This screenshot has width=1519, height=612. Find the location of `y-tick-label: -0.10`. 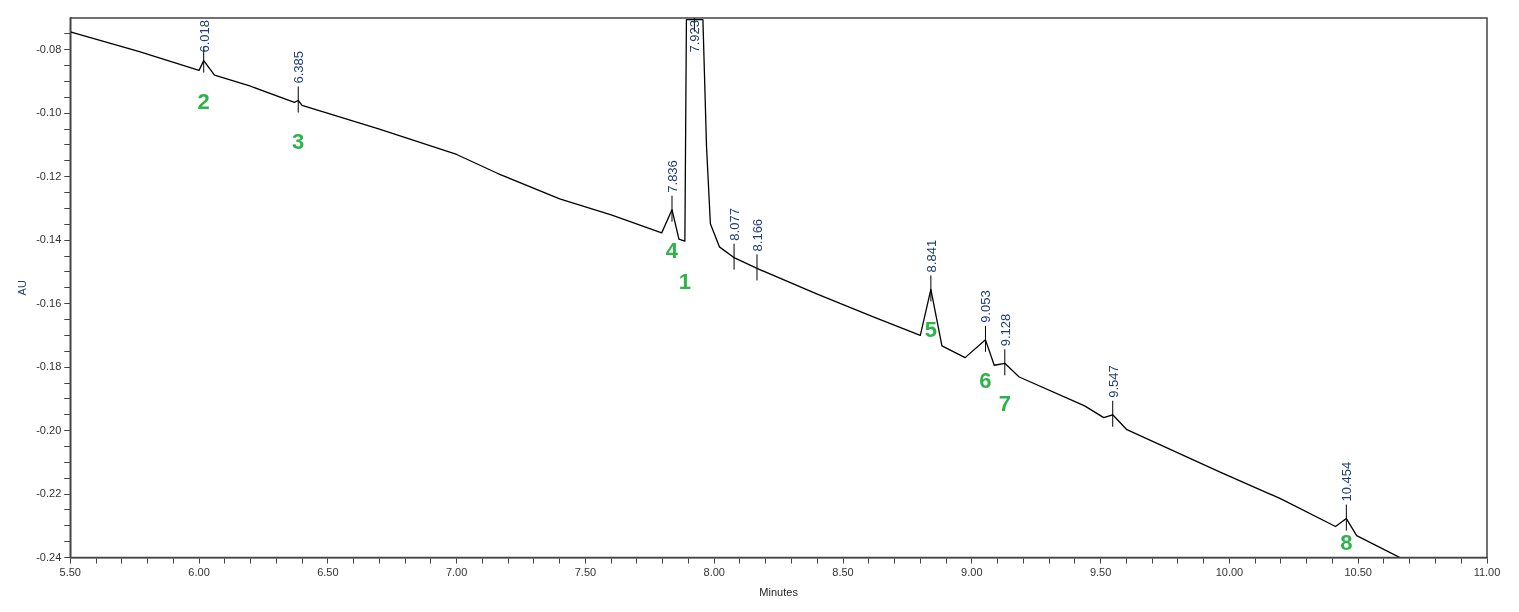

y-tick-label: -0.10 is located at coordinates (49, 112).